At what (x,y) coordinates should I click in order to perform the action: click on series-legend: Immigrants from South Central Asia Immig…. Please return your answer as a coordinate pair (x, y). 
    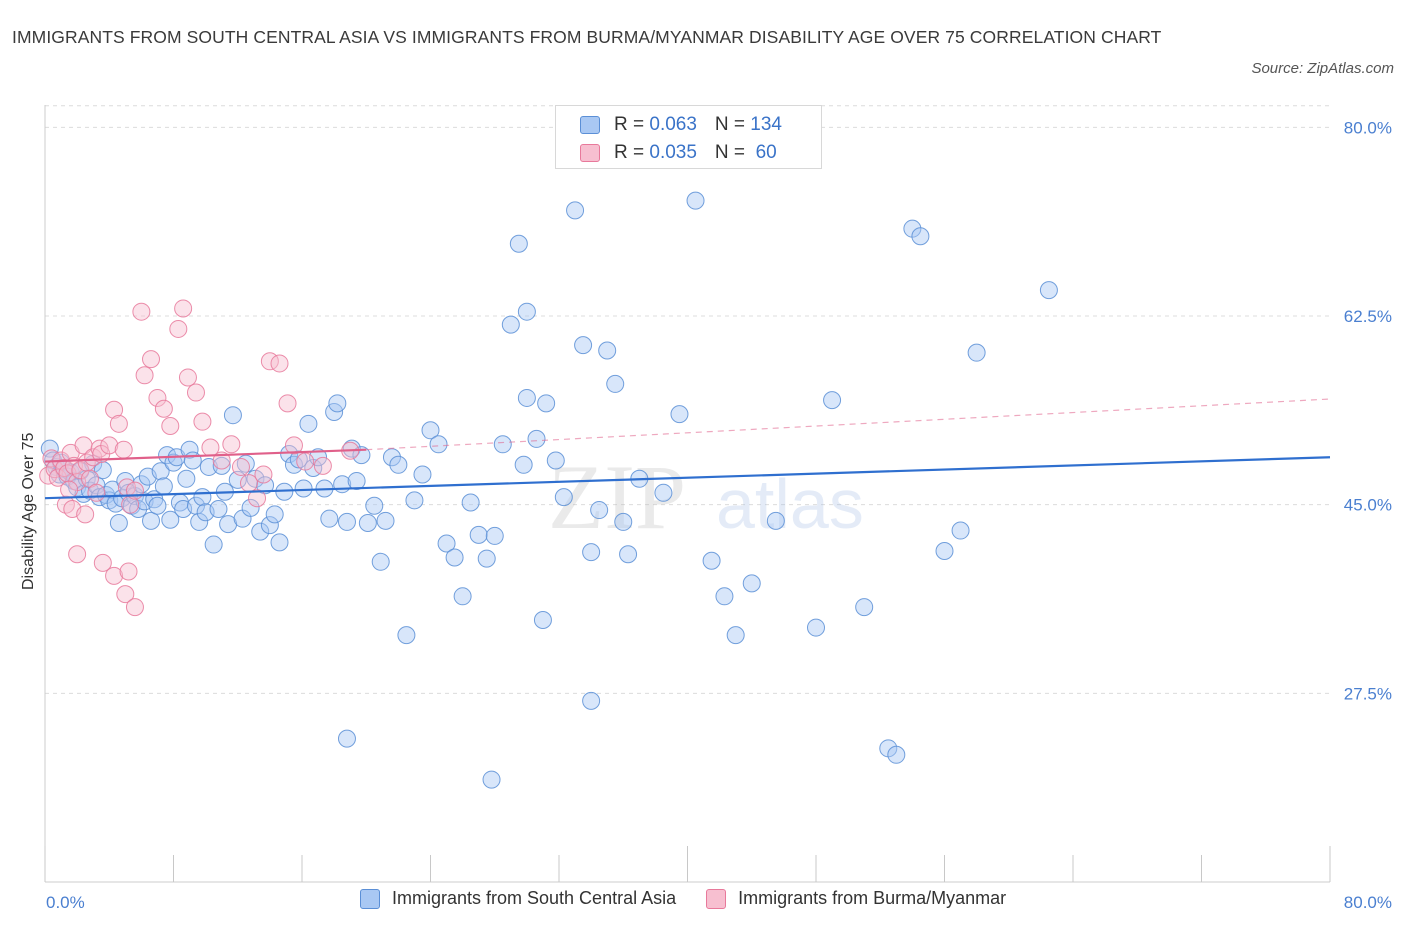
    Looking at the image, I should click on (698, 898).